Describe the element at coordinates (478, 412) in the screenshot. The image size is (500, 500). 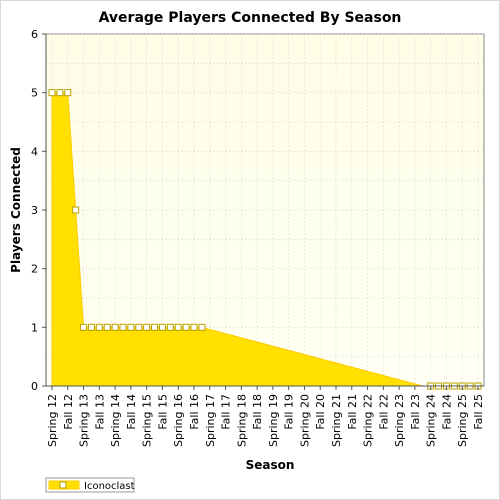
I see `x-tick-label: Fall 25` at that location.